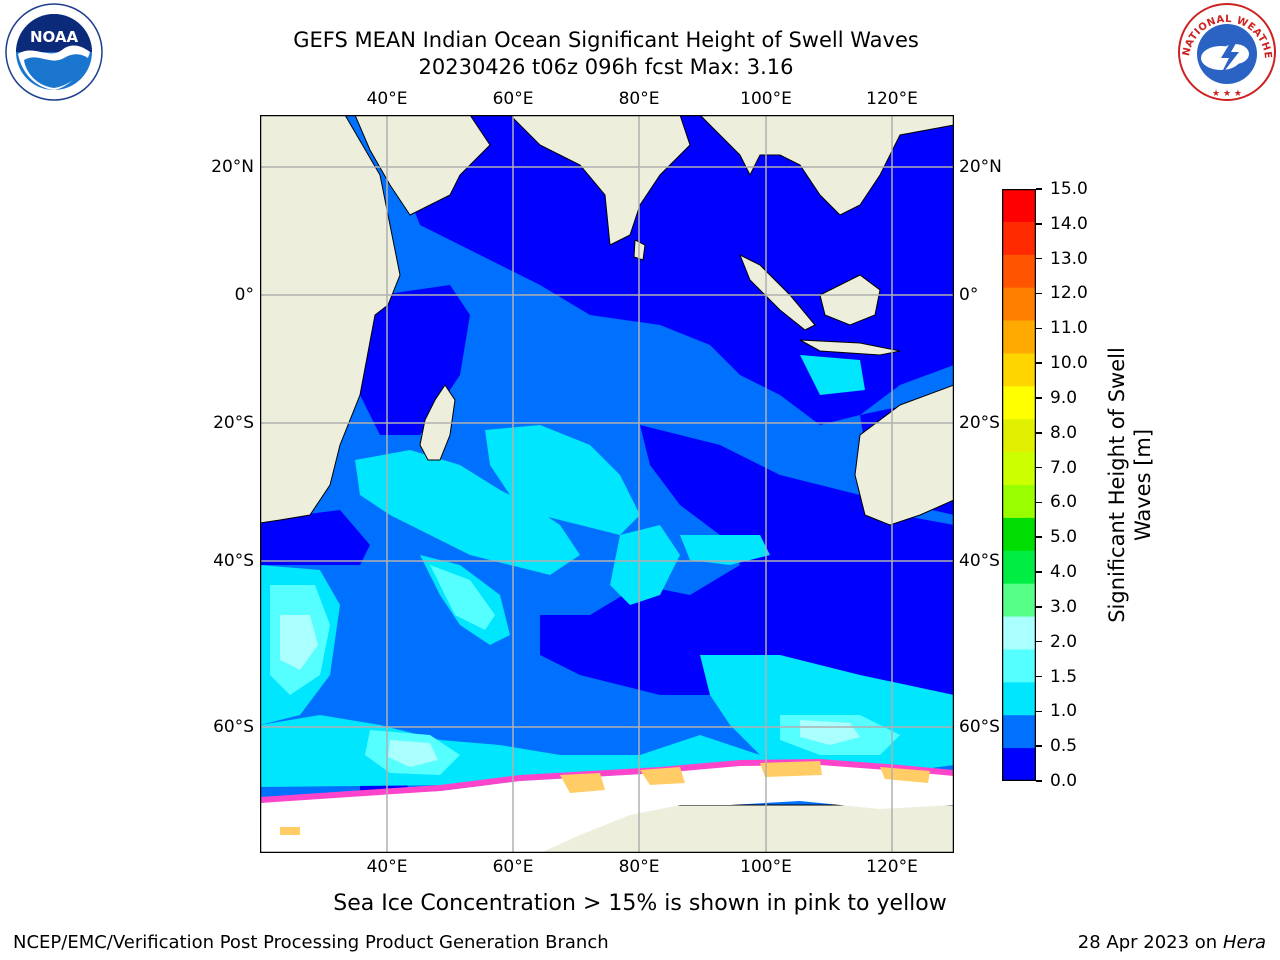  What do you see at coordinates (1064, 537) in the screenshot?
I see `colorbar-tick-label: 5.0` at bounding box center [1064, 537].